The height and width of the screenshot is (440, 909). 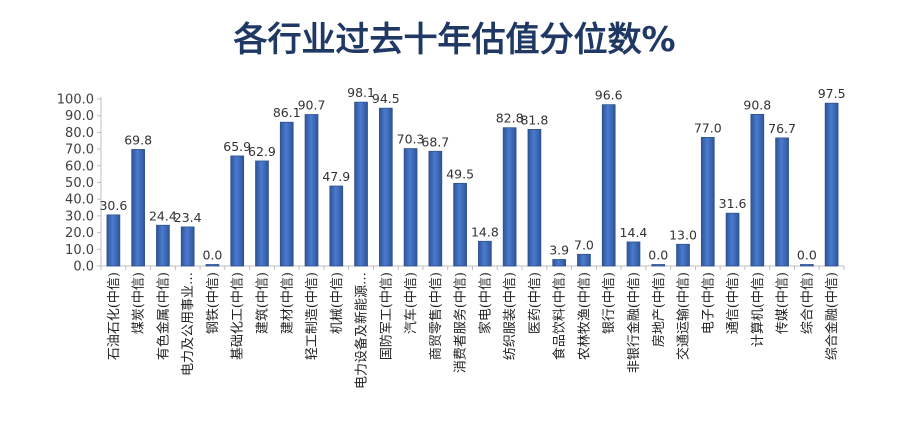 What do you see at coordinates (75, 100) in the screenshot?
I see `y-tick-label: 100.0` at bounding box center [75, 100].